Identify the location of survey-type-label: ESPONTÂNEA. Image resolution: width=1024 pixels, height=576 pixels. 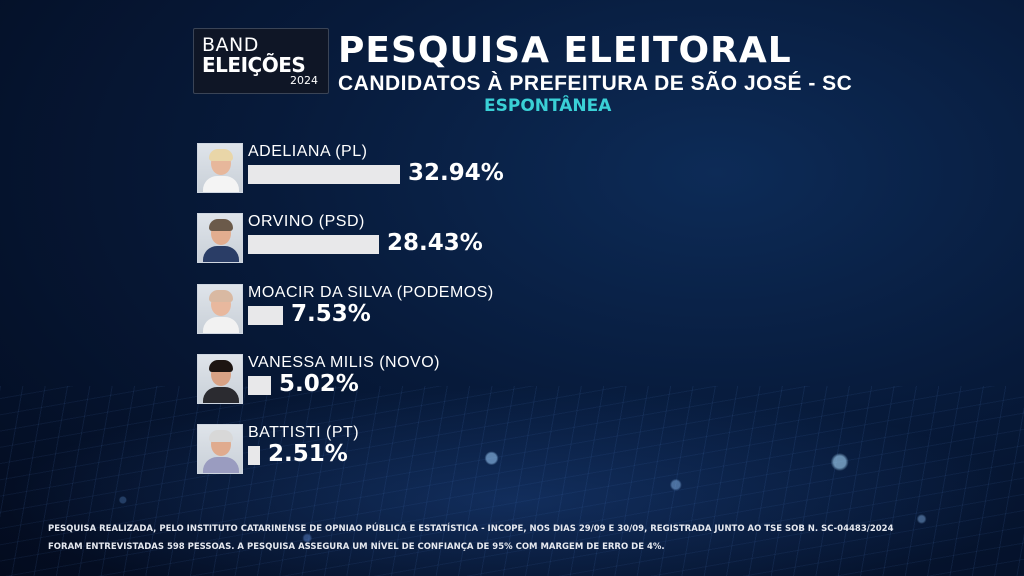
(548, 106).